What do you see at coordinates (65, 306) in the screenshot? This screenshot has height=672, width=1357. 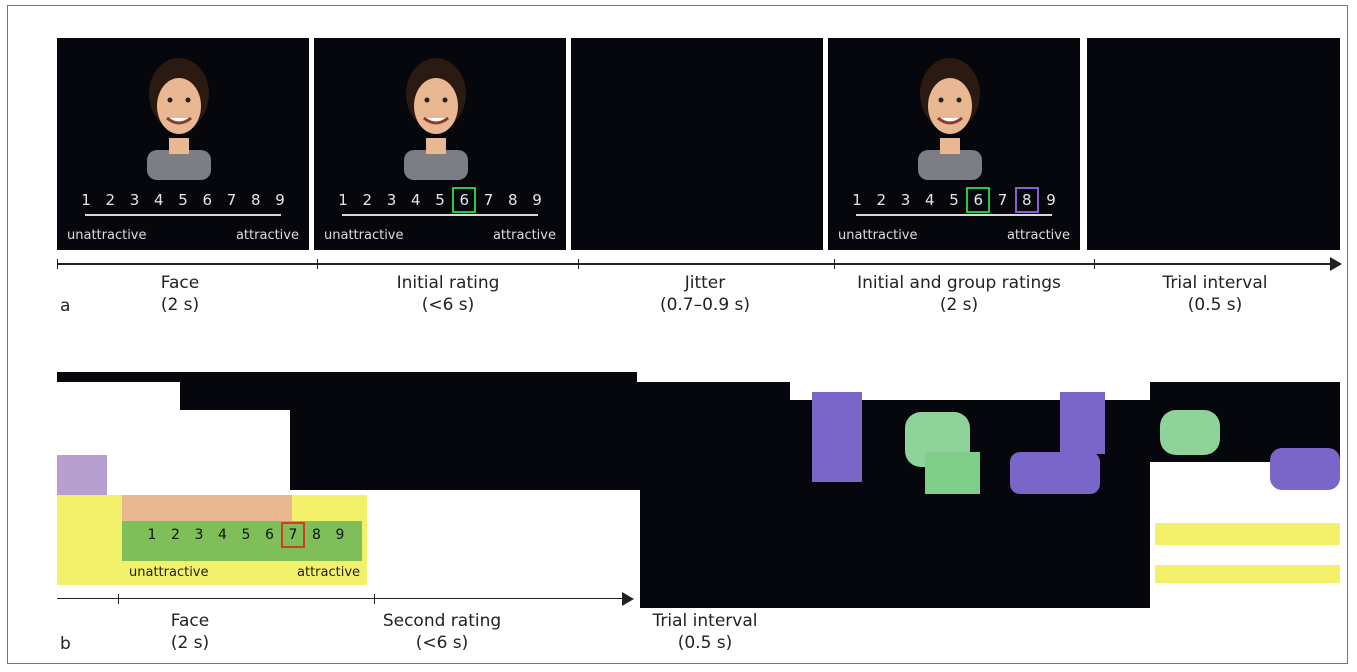 I see `panel-a-letter: a` at bounding box center [65, 306].